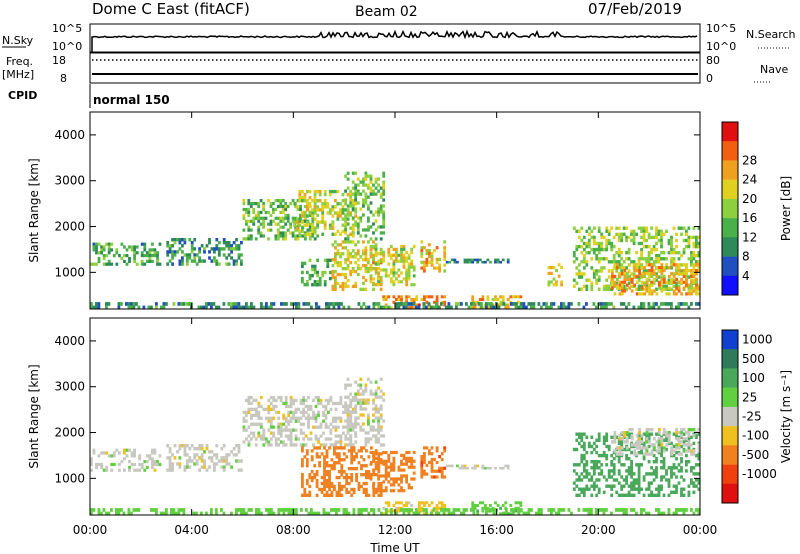 This screenshot has width=800, height=554. I want to click on nsearch-tick-bottom: 10^0, so click(721, 46).